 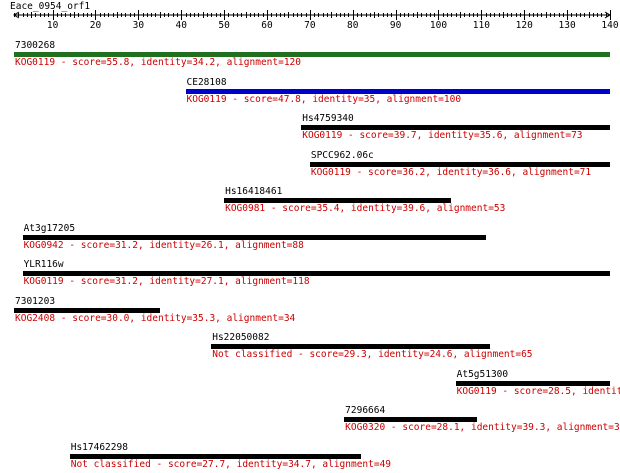 What do you see at coordinates (241, 337) in the screenshot?
I see `hit-name: Hs22050082` at bounding box center [241, 337].